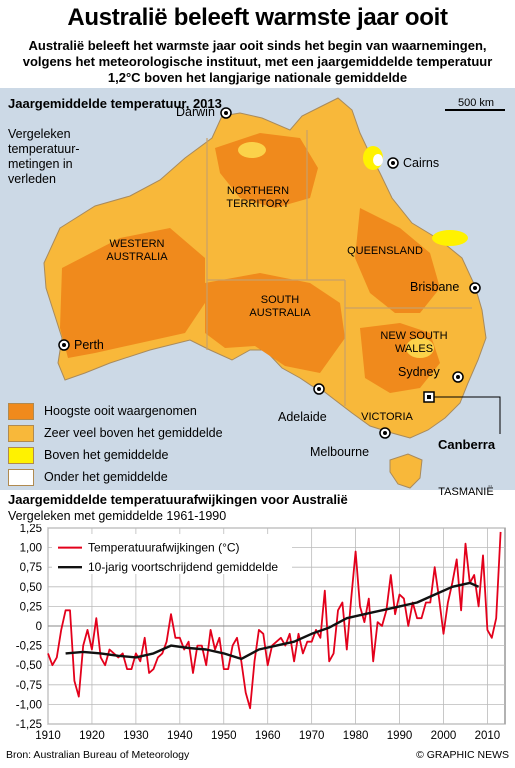 The width and height of the screenshot is (515, 768). What do you see at coordinates (272, 621) in the screenshot?
I see `series-line-moving-average` at bounding box center [272, 621].